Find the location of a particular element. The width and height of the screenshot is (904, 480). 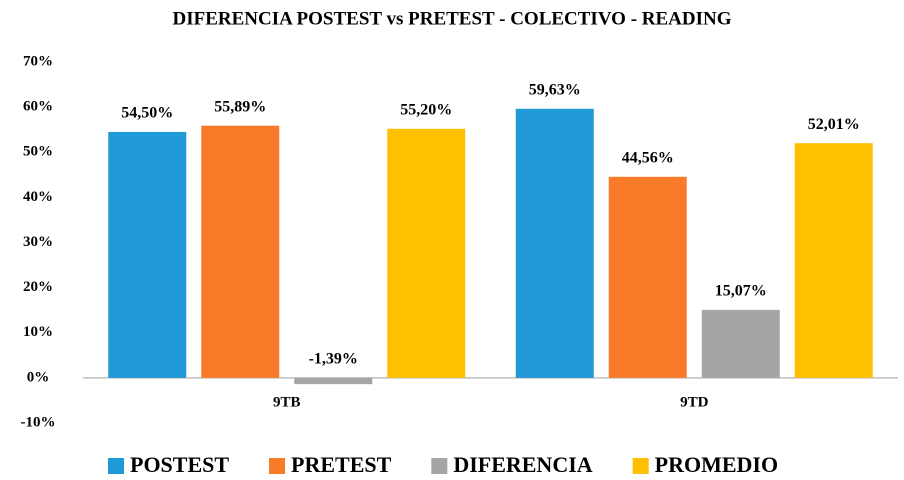

y-tick-label: 40% is located at coordinates (38, 197).